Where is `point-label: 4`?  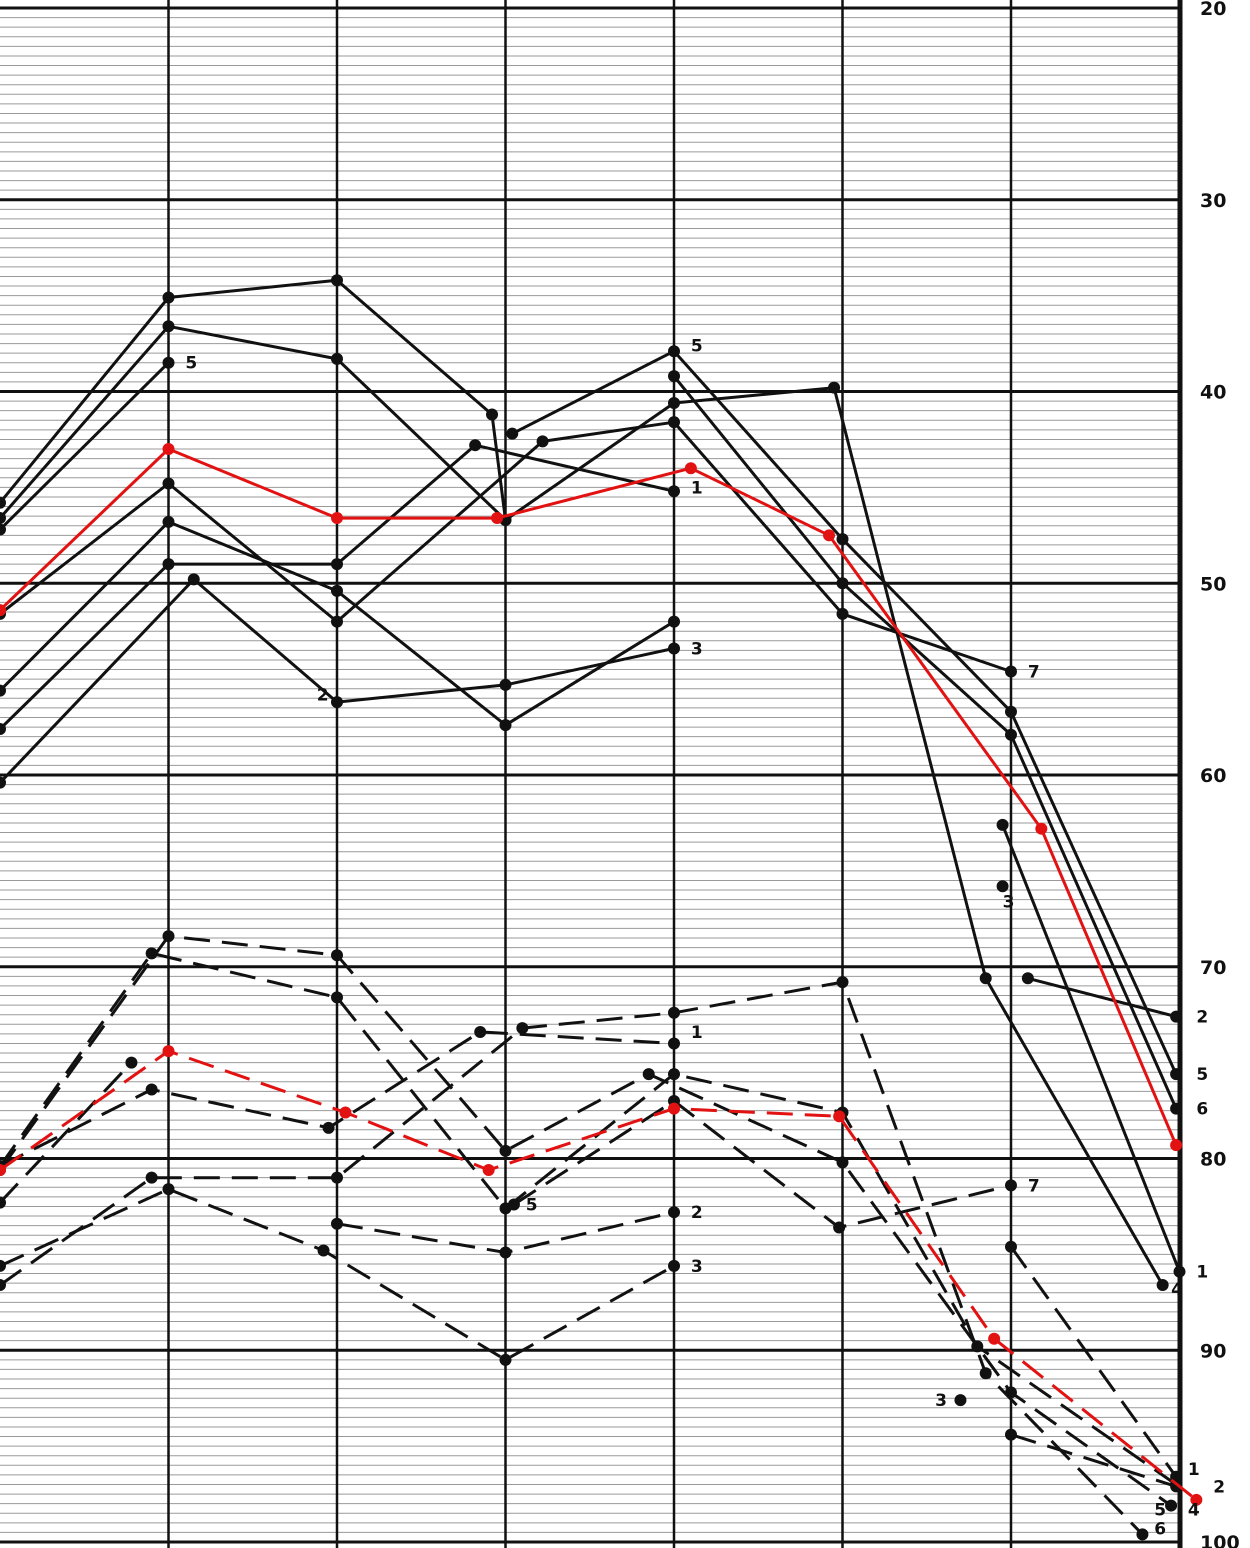
point-label: 4 is located at coordinates (1194, 1510).